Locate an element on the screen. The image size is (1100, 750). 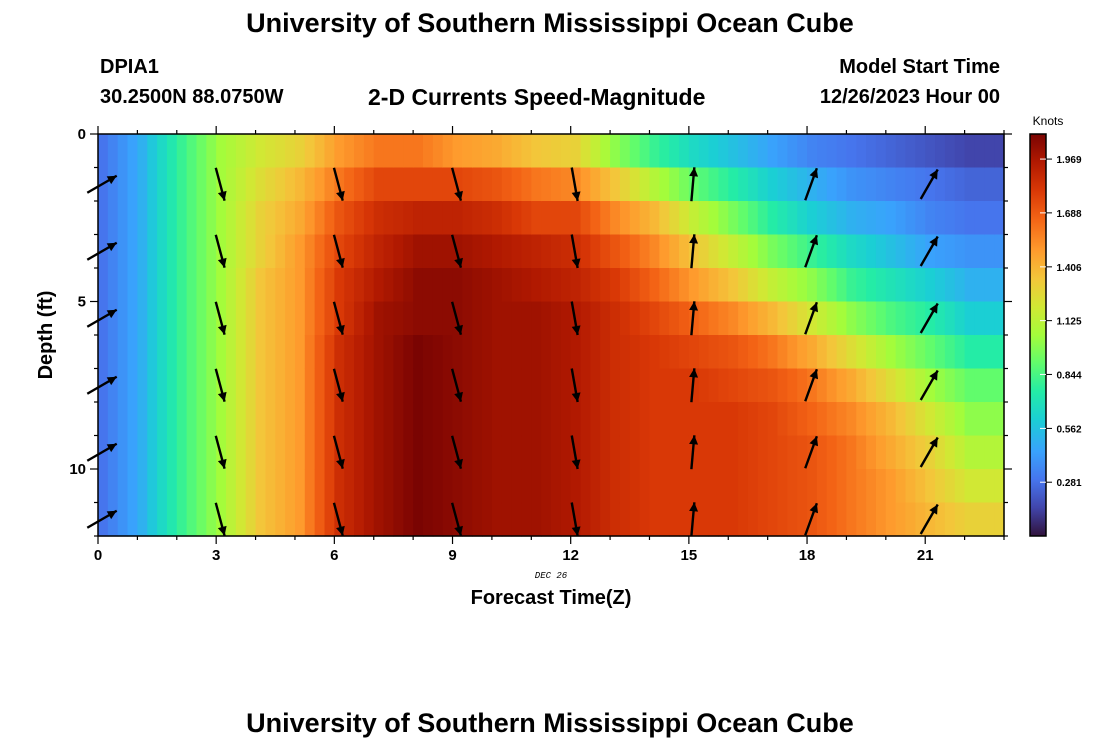
station-coordinates: 30.2500N 88.0750W is located at coordinates (192, 97).